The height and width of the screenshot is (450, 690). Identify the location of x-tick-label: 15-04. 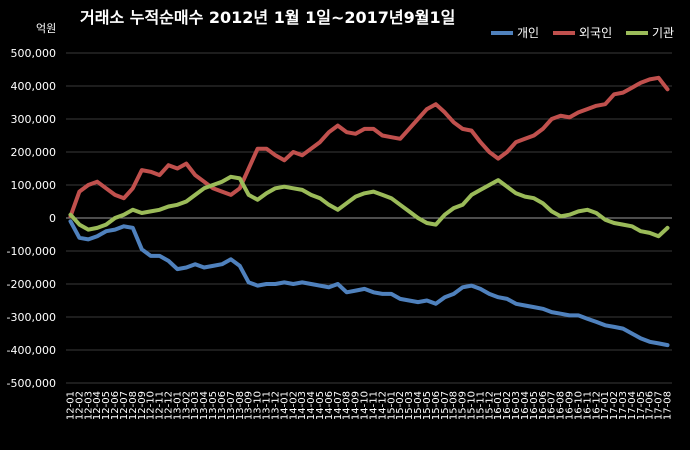
(418, 405).